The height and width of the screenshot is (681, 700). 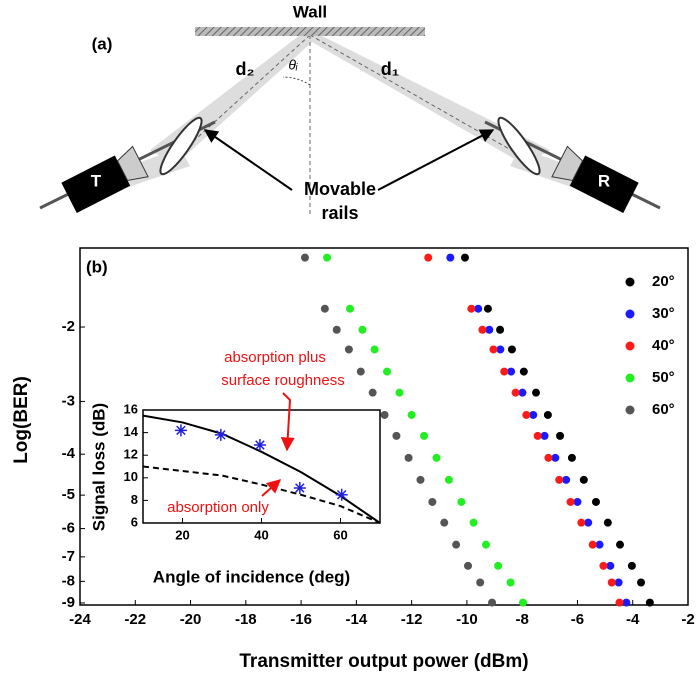 What do you see at coordinates (467, 619) in the screenshot?
I see `x-tick-label: -10` at bounding box center [467, 619].